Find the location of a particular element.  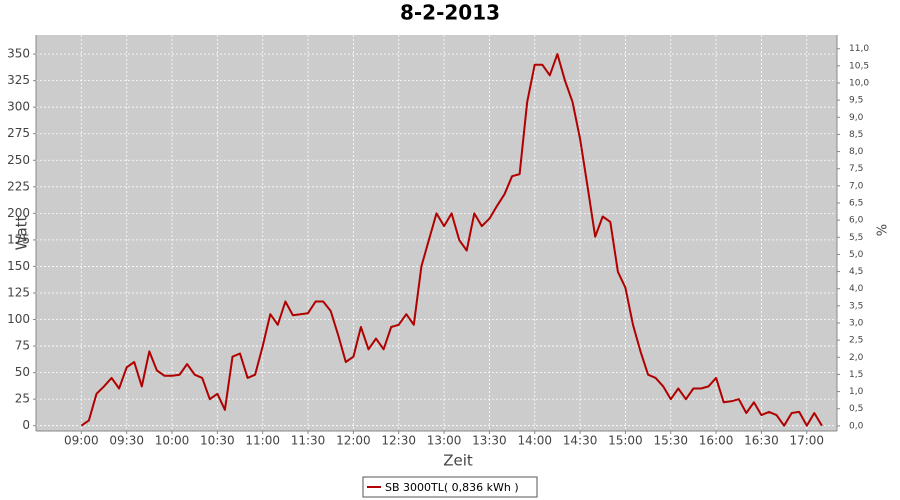

y-tick-label: 225 is located at coordinates (18, 186).